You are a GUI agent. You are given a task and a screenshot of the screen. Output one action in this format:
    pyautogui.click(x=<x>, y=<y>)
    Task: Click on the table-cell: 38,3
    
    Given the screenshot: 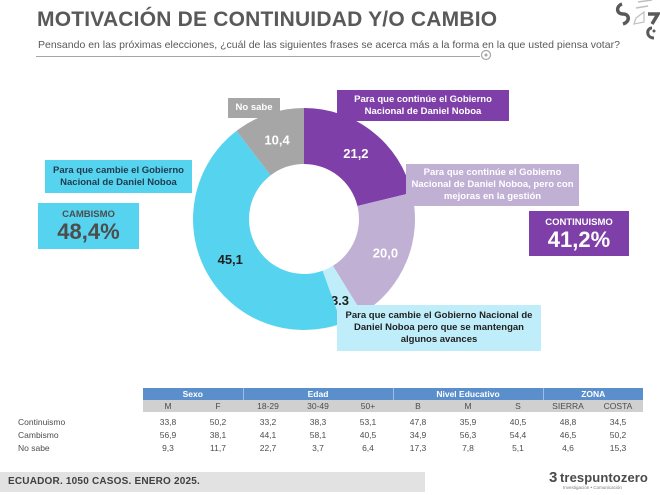 What is the action you would take?
    pyautogui.click(x=318, y=421)
    